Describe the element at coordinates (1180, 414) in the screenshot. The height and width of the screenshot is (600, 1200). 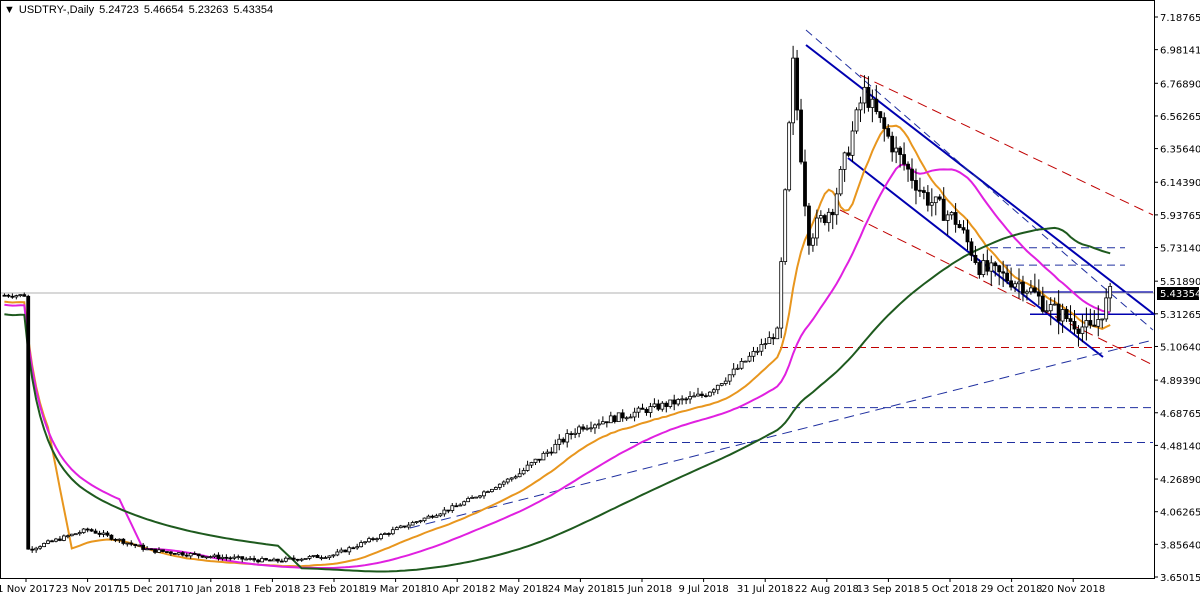
I see `y-tick-label: 4.68765` at that location.